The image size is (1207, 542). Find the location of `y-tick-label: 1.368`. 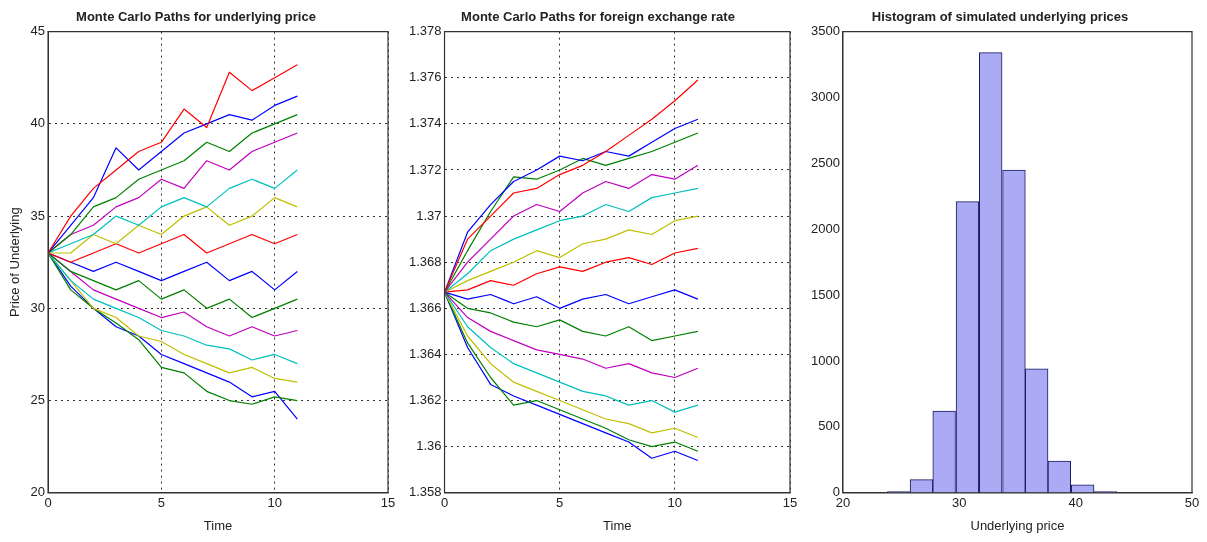

y-tick-label: 1.368 is located at coordinates (425, 261).